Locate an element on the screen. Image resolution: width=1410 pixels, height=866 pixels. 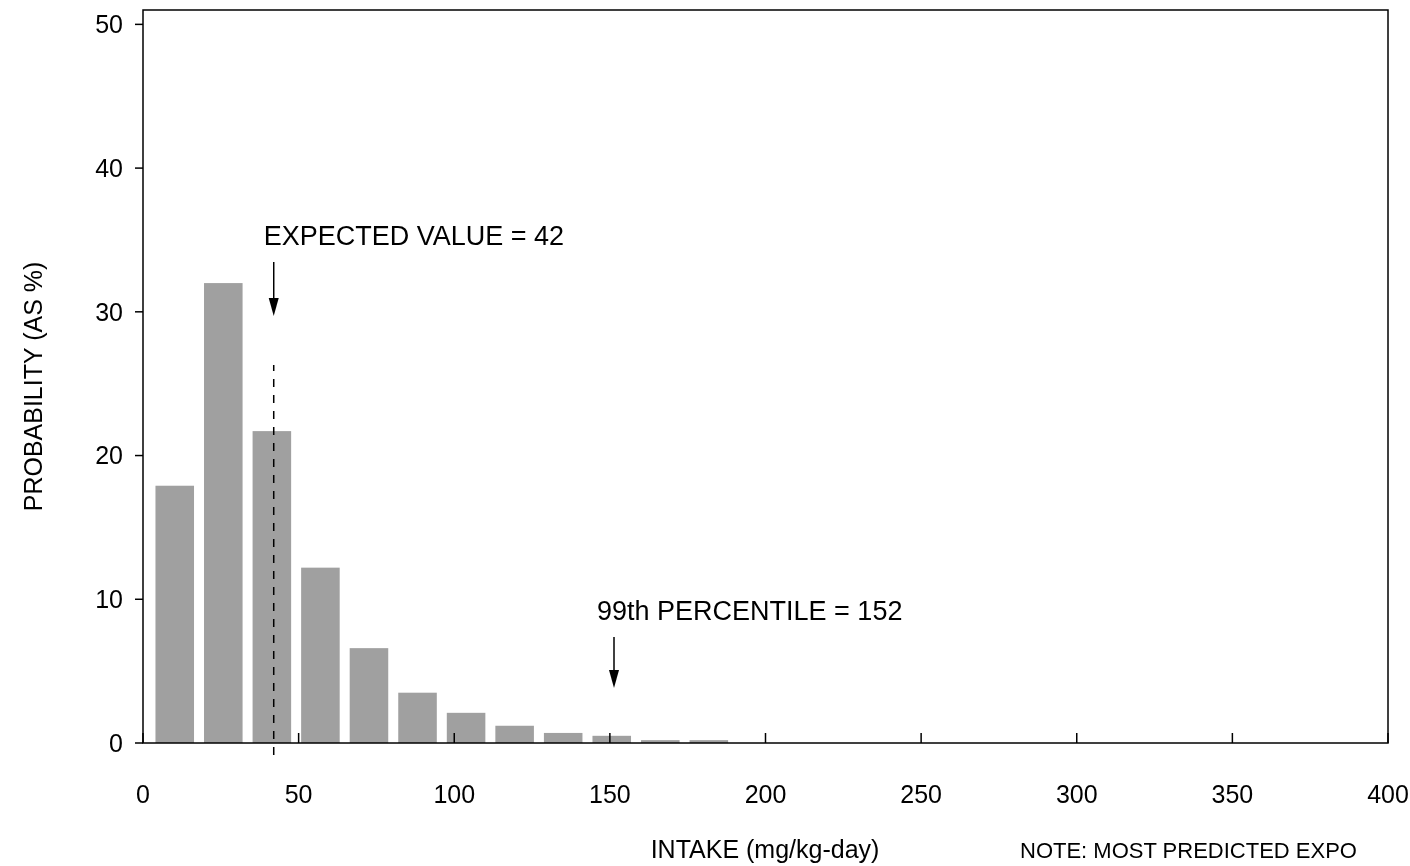
x-tick-label: 350 is located at coordinates (1232, 794).